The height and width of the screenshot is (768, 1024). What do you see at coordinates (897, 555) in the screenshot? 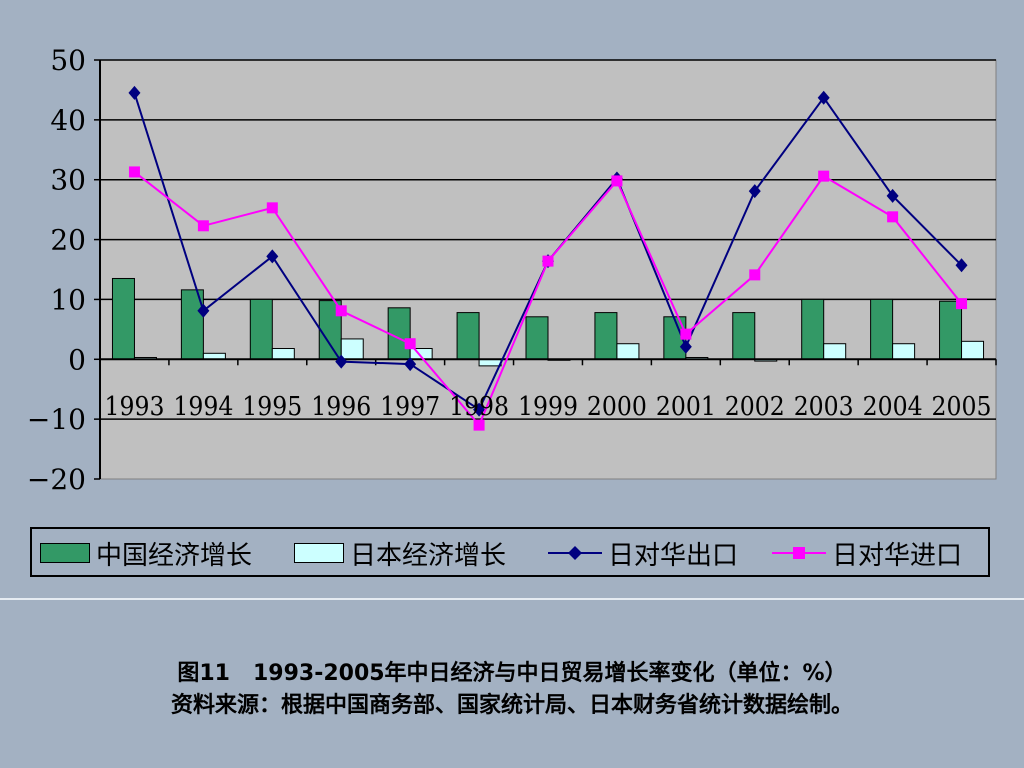
I see `legend-label-3: 日对华进口` at bounding box center [897, 555].